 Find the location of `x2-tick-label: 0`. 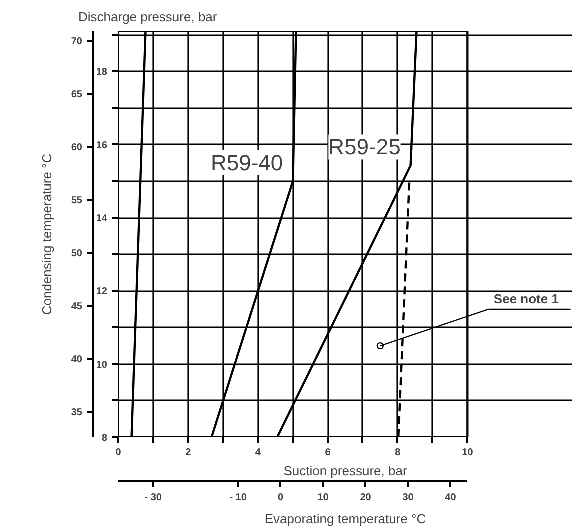

x2-tick-label: 0 is located at coordinates (281, 498).